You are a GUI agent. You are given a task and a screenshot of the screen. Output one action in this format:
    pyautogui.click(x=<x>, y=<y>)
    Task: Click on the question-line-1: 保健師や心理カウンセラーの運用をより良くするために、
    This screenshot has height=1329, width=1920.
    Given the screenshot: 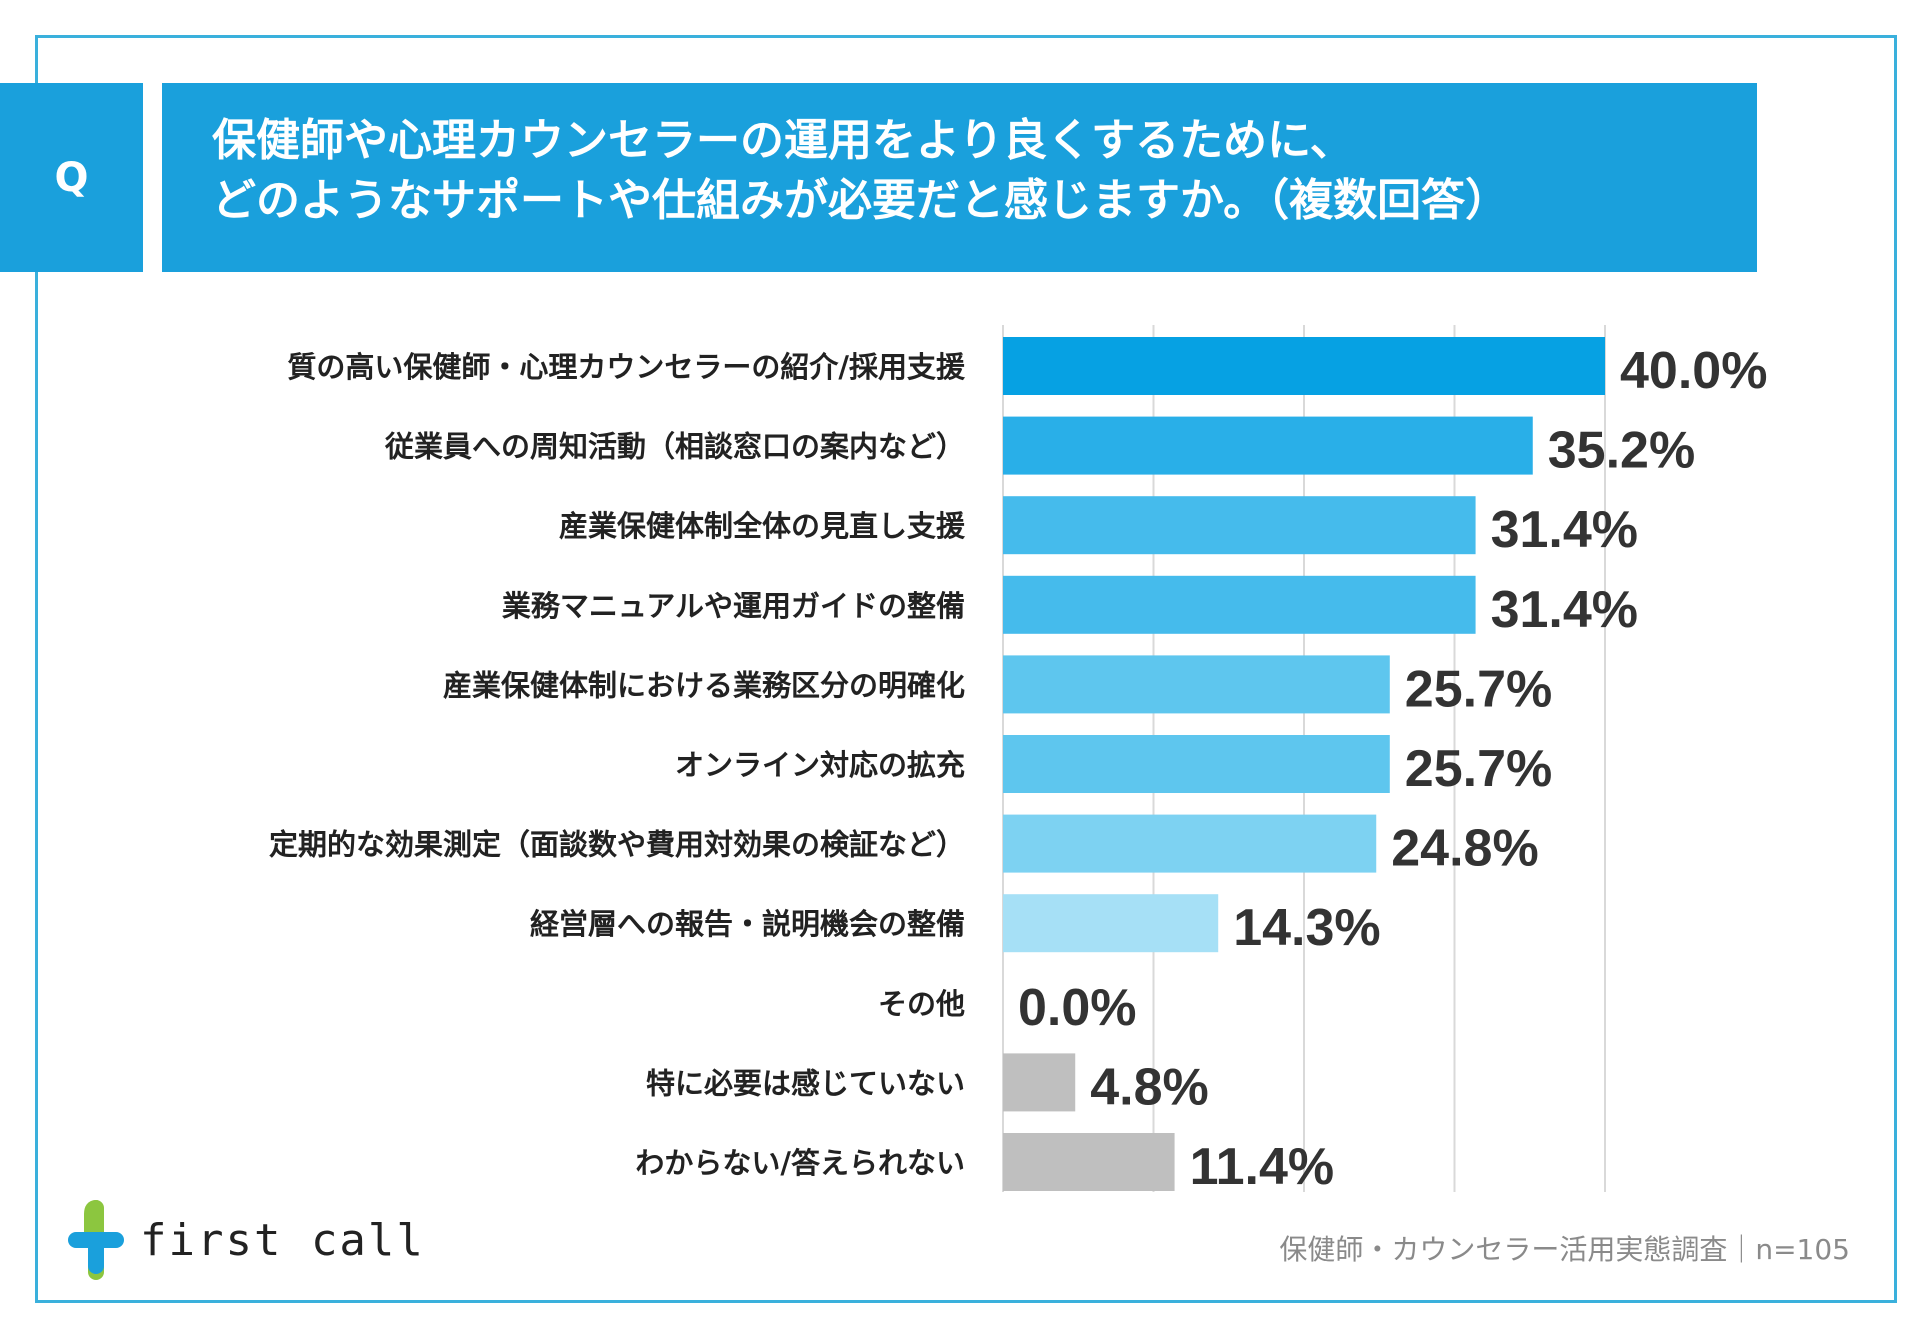 What is the action you would take?
    pyautogui.click(x=783, y=140)
    